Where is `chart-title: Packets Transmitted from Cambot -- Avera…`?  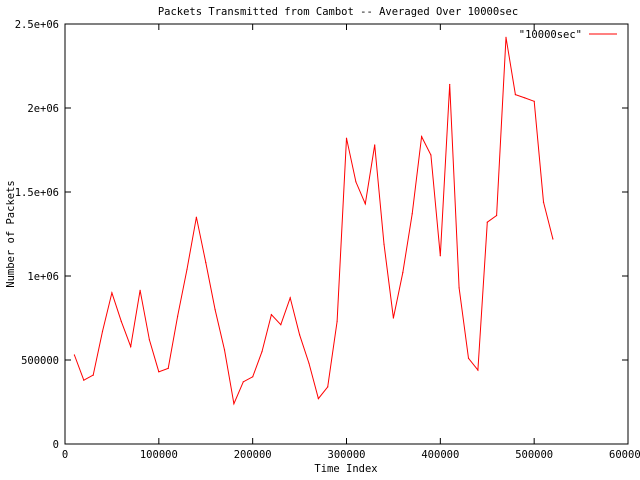 chart-title: Packets Transmitted from Cambot -- Avera… is located at coordinates (338, 12).